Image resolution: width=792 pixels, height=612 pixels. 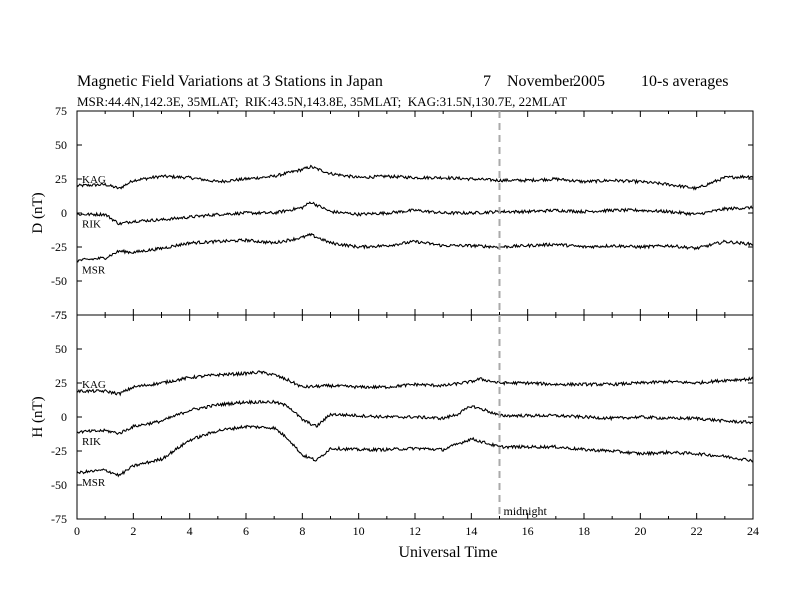 What do you see at coordinates (753, 531) in the screenshot?
I see `x-tick-label: 24` at bounding box center [753, 531].